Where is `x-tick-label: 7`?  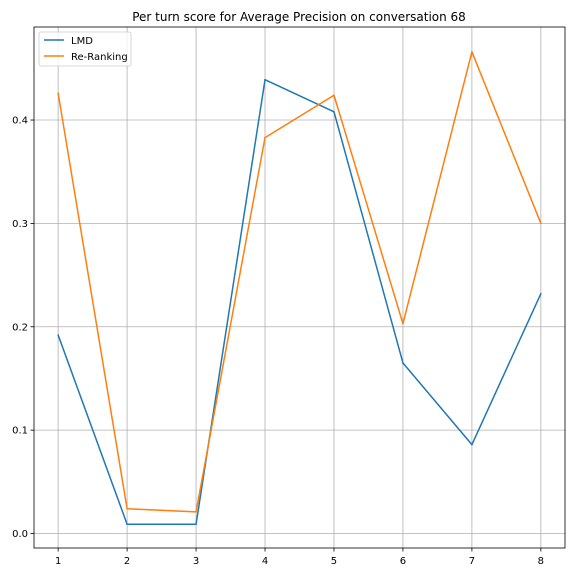
x-tick-label: 7 is located at coordinates (472, 561).